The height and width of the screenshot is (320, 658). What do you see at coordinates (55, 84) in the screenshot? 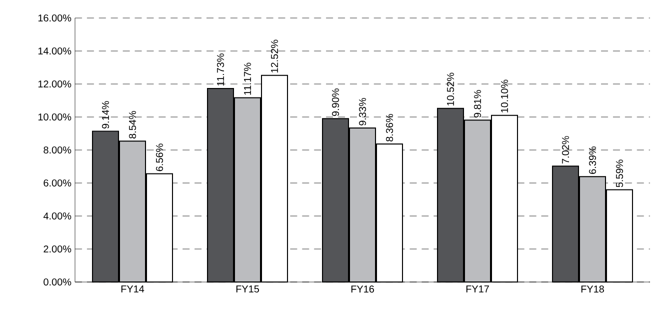
I see `y-tick-label: 12.00%` at bounding box center [55, 84].